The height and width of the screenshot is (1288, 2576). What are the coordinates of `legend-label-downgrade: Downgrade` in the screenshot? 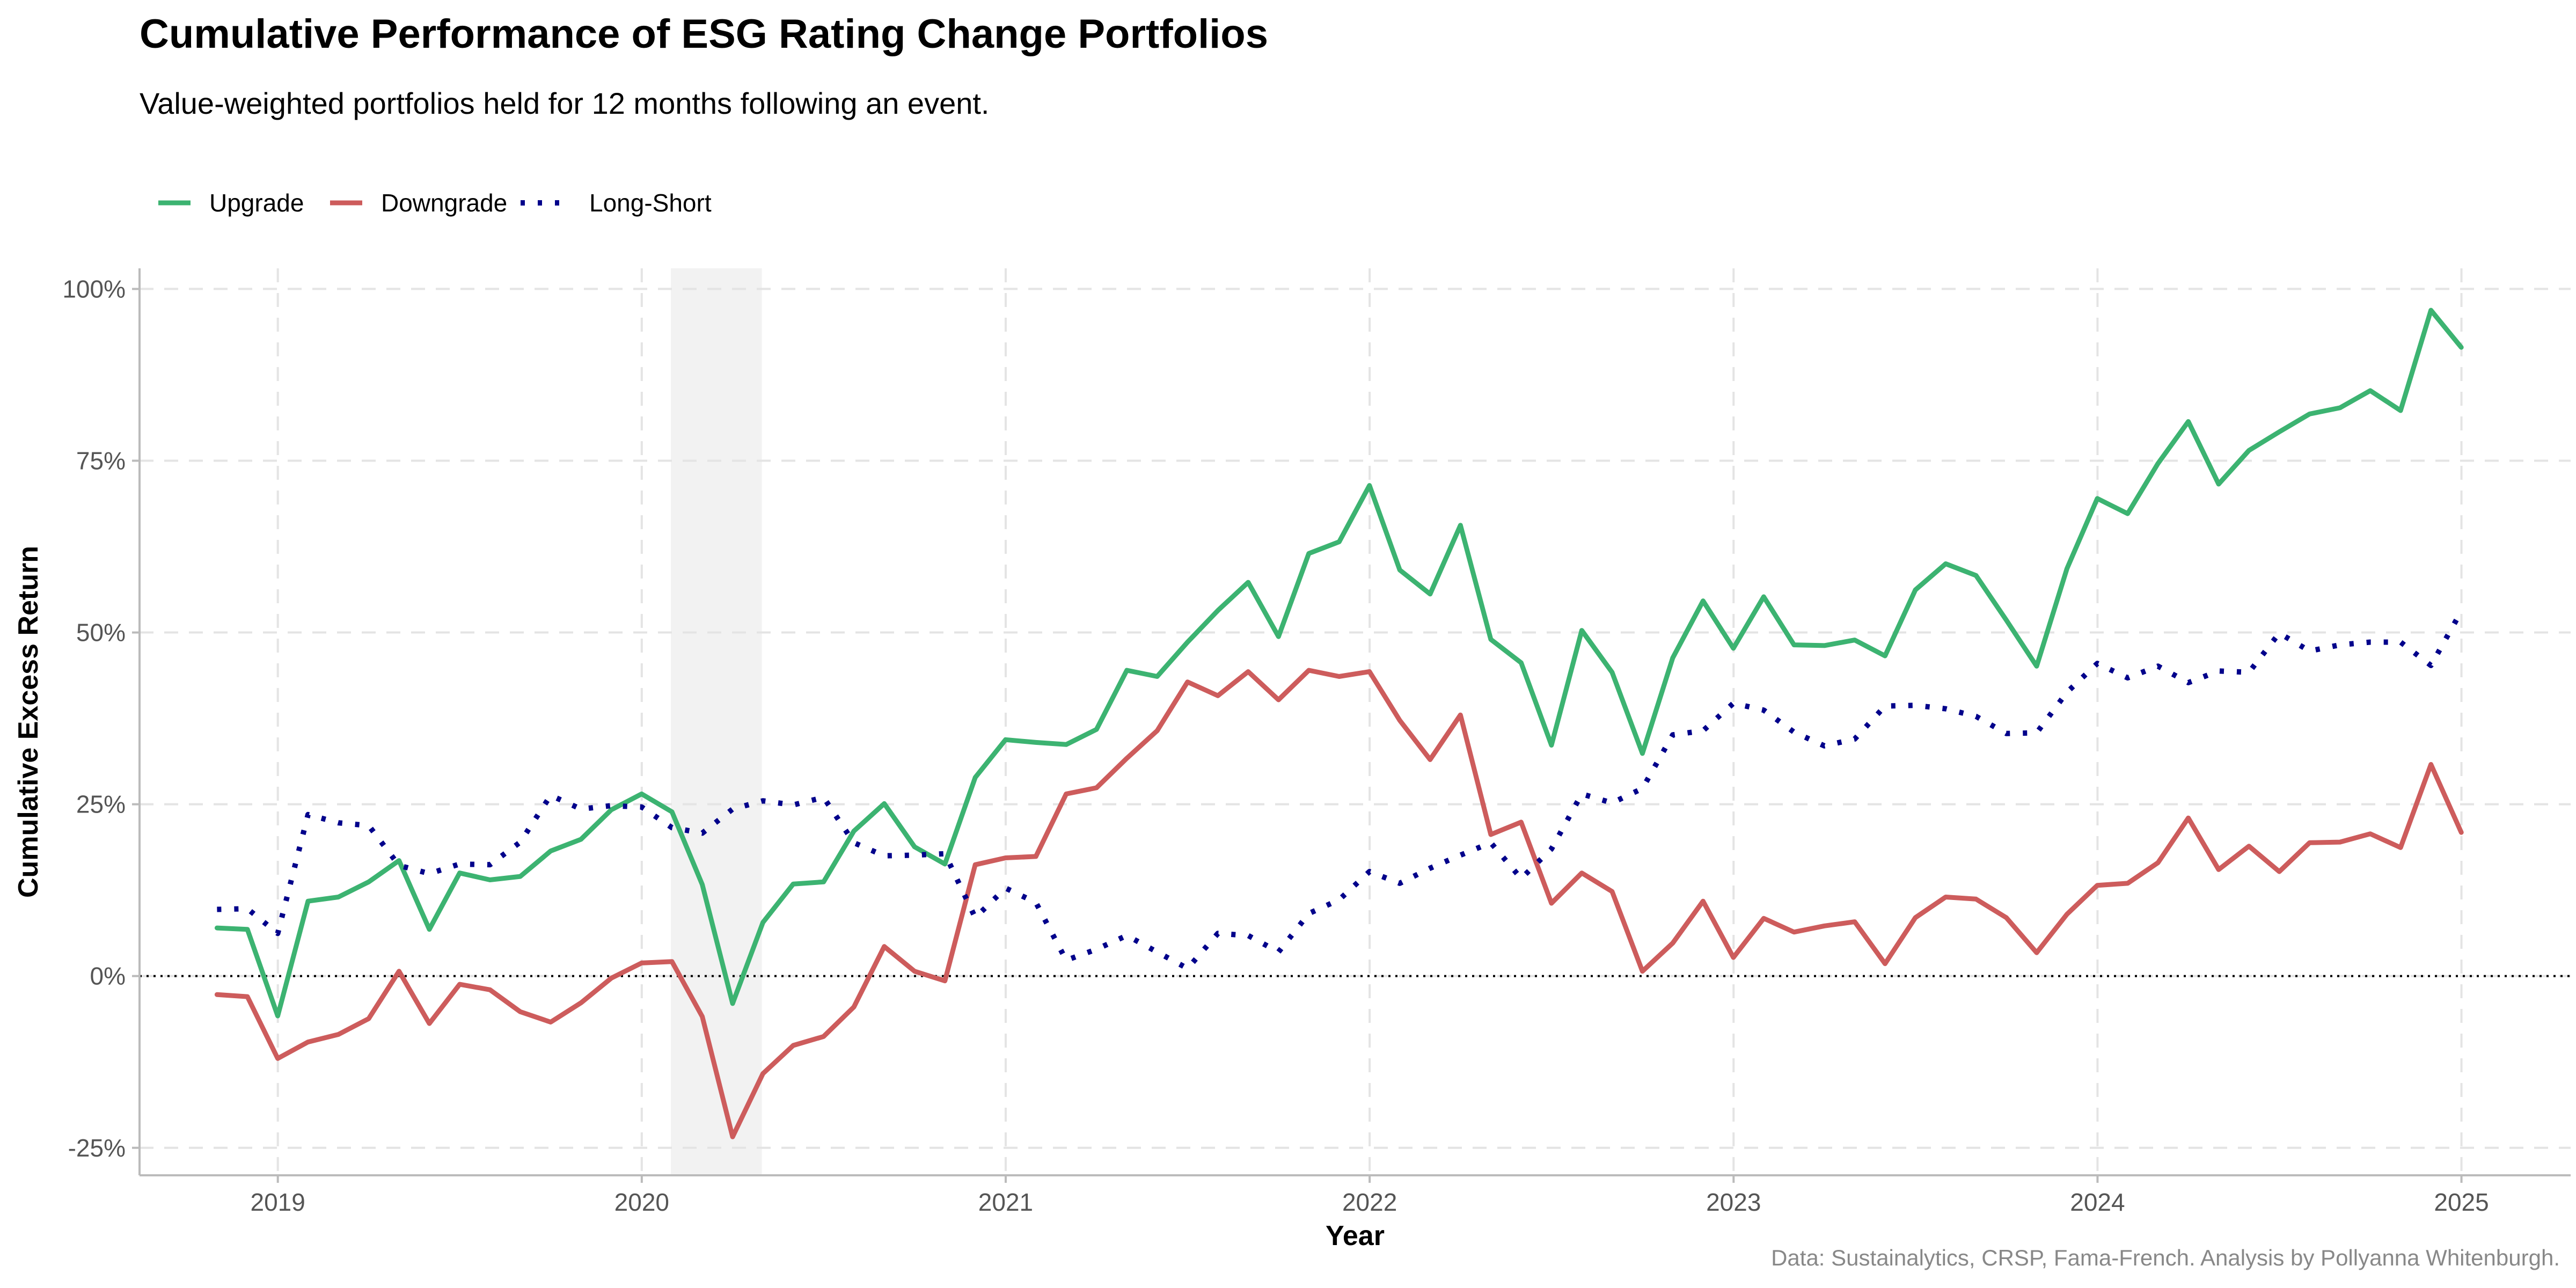 It's located at (444, 203).